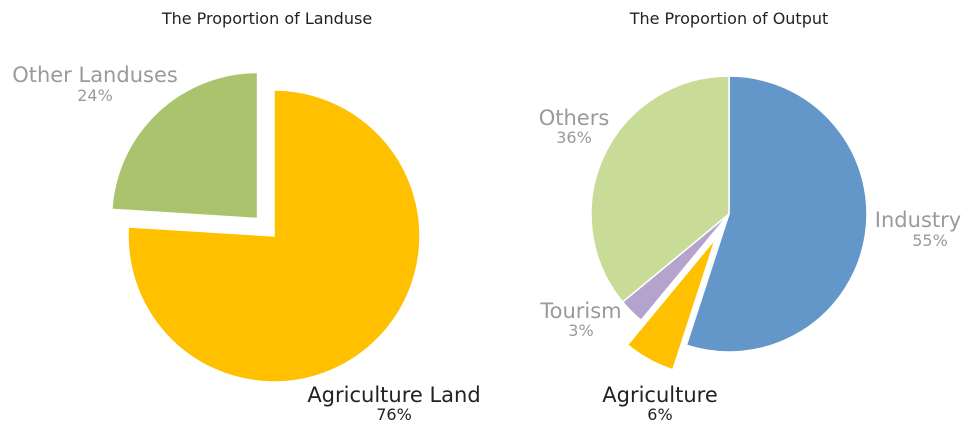 The width and height of the screenshot is (962, 424). Describe the element at coordinates (393, 395) in the screenshot. I see `slice-label-agriculture-land: Agriculture Land` at that location.